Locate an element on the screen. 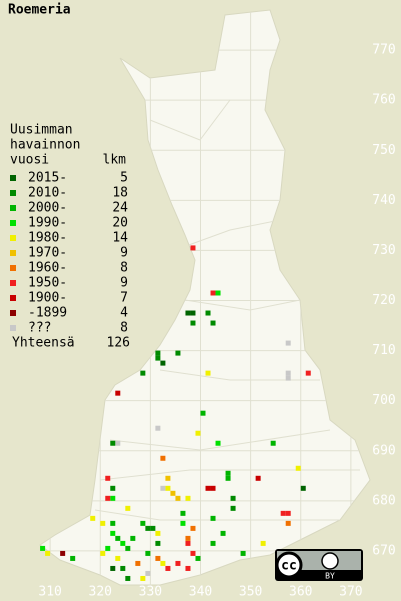 This screenshot has height=601, width=401. legend-label: 1990- is located at coordinates (47, 223).